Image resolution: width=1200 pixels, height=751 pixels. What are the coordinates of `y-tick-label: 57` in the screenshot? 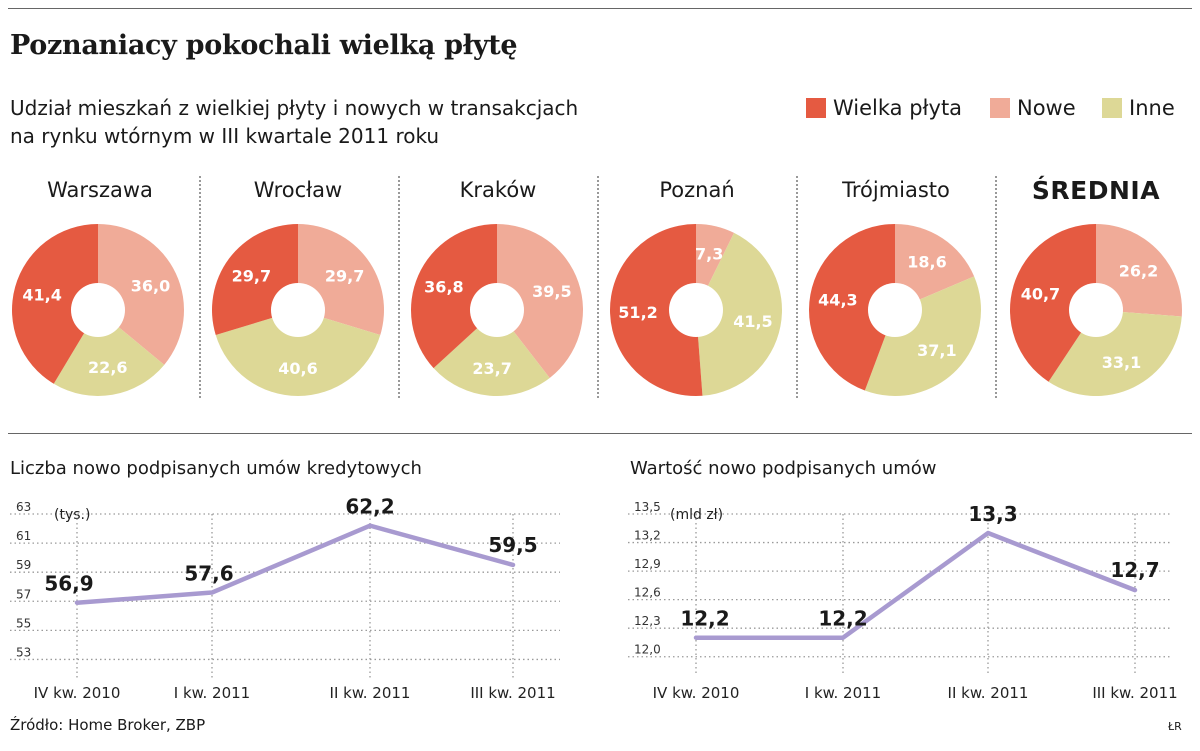 It's located at (23, 594).